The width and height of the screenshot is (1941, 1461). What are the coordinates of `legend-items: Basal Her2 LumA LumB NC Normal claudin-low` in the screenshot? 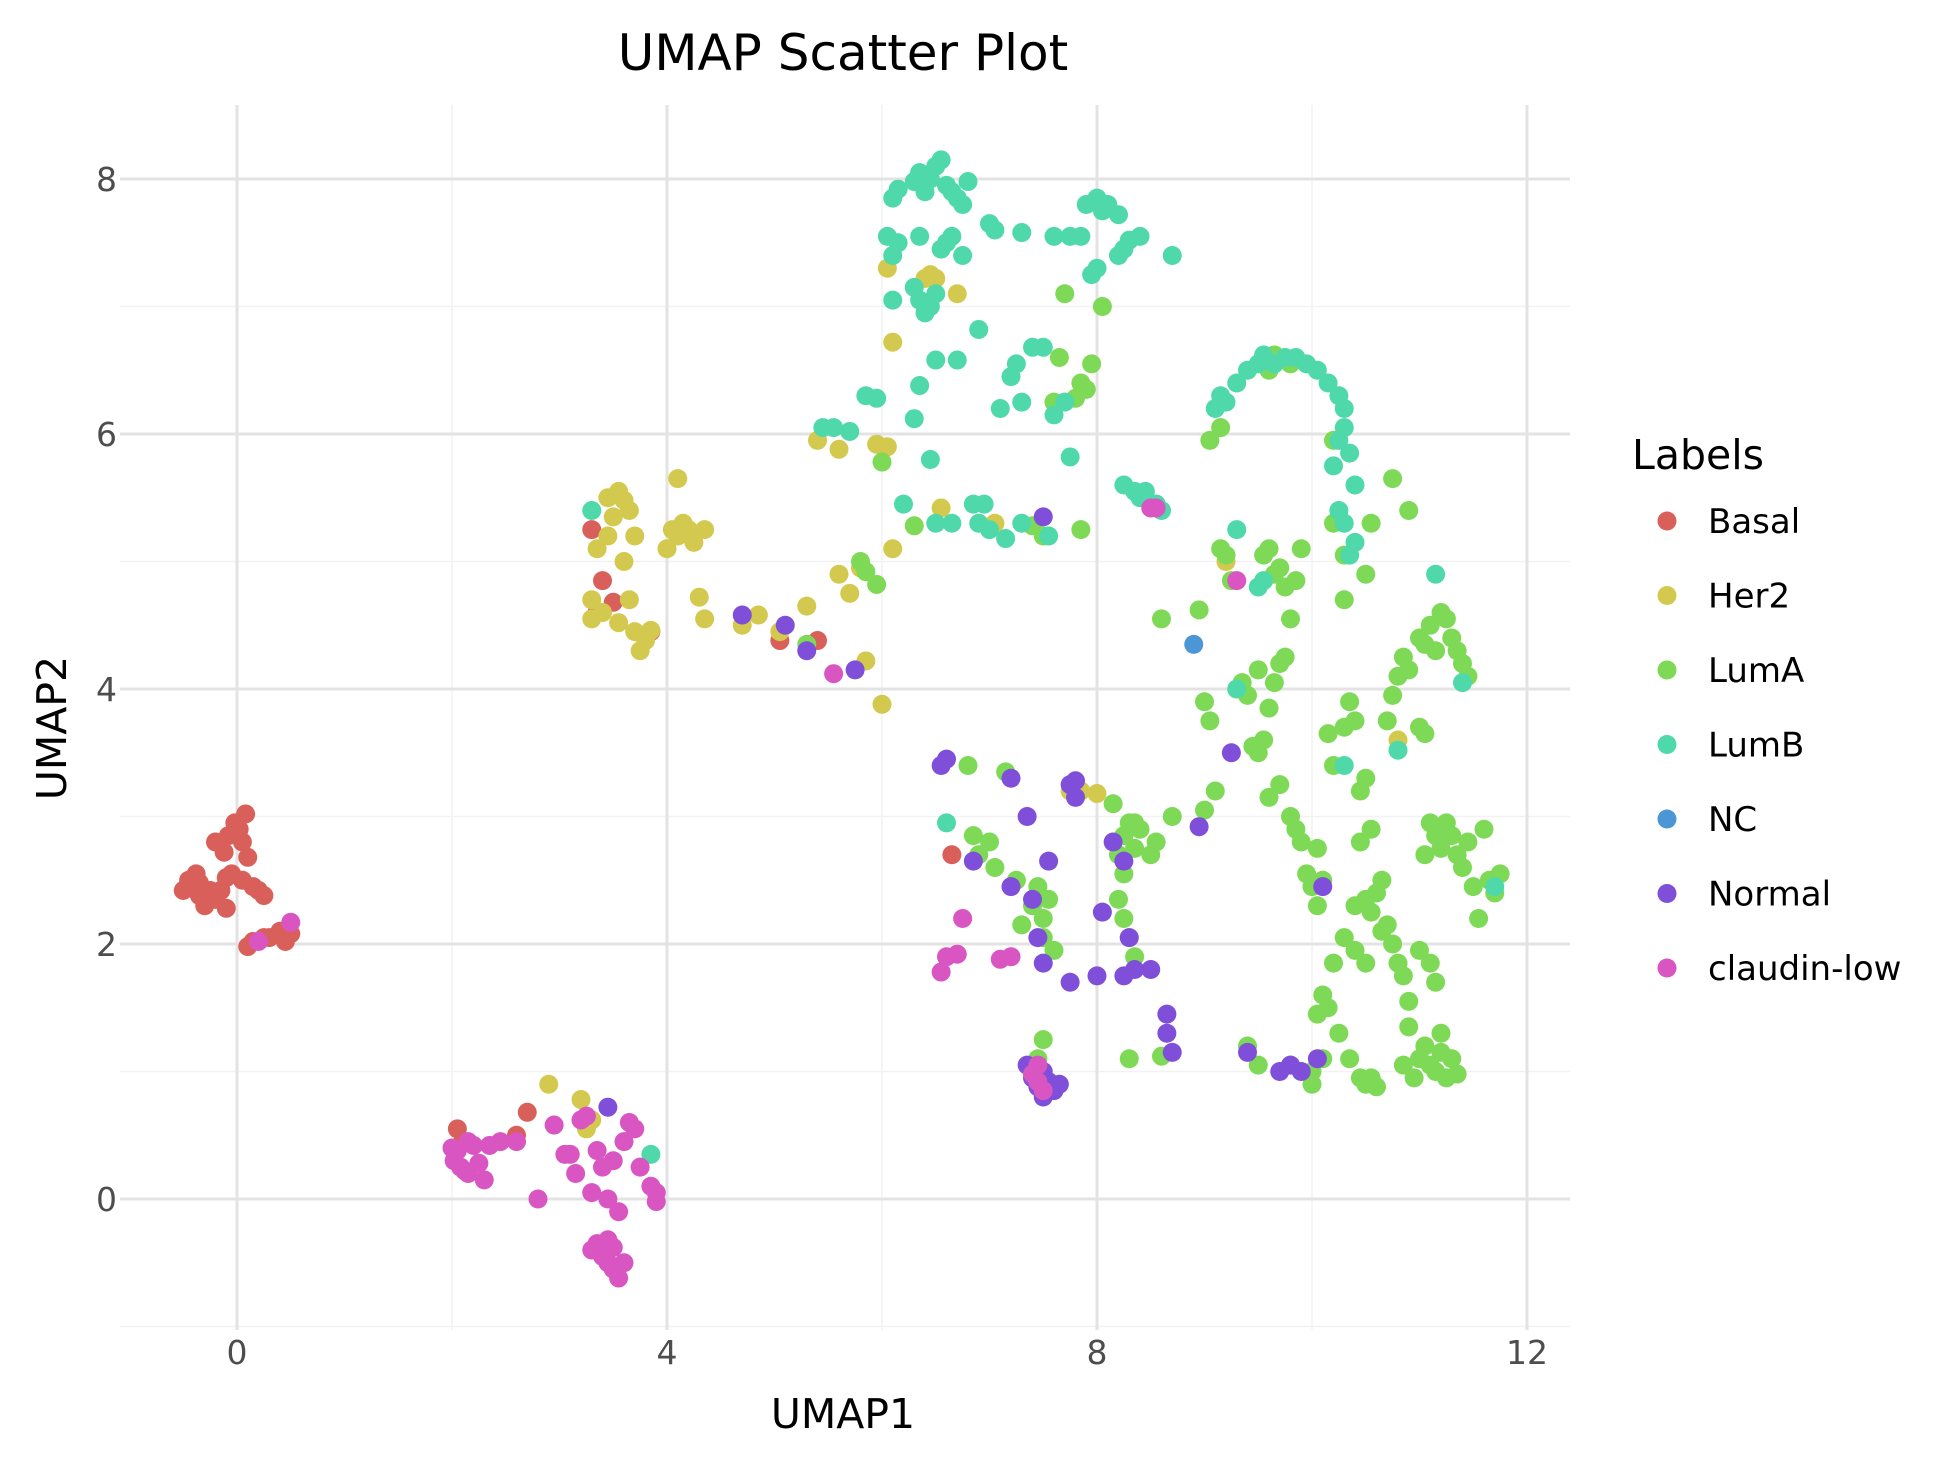 It's located at (1779, 745).